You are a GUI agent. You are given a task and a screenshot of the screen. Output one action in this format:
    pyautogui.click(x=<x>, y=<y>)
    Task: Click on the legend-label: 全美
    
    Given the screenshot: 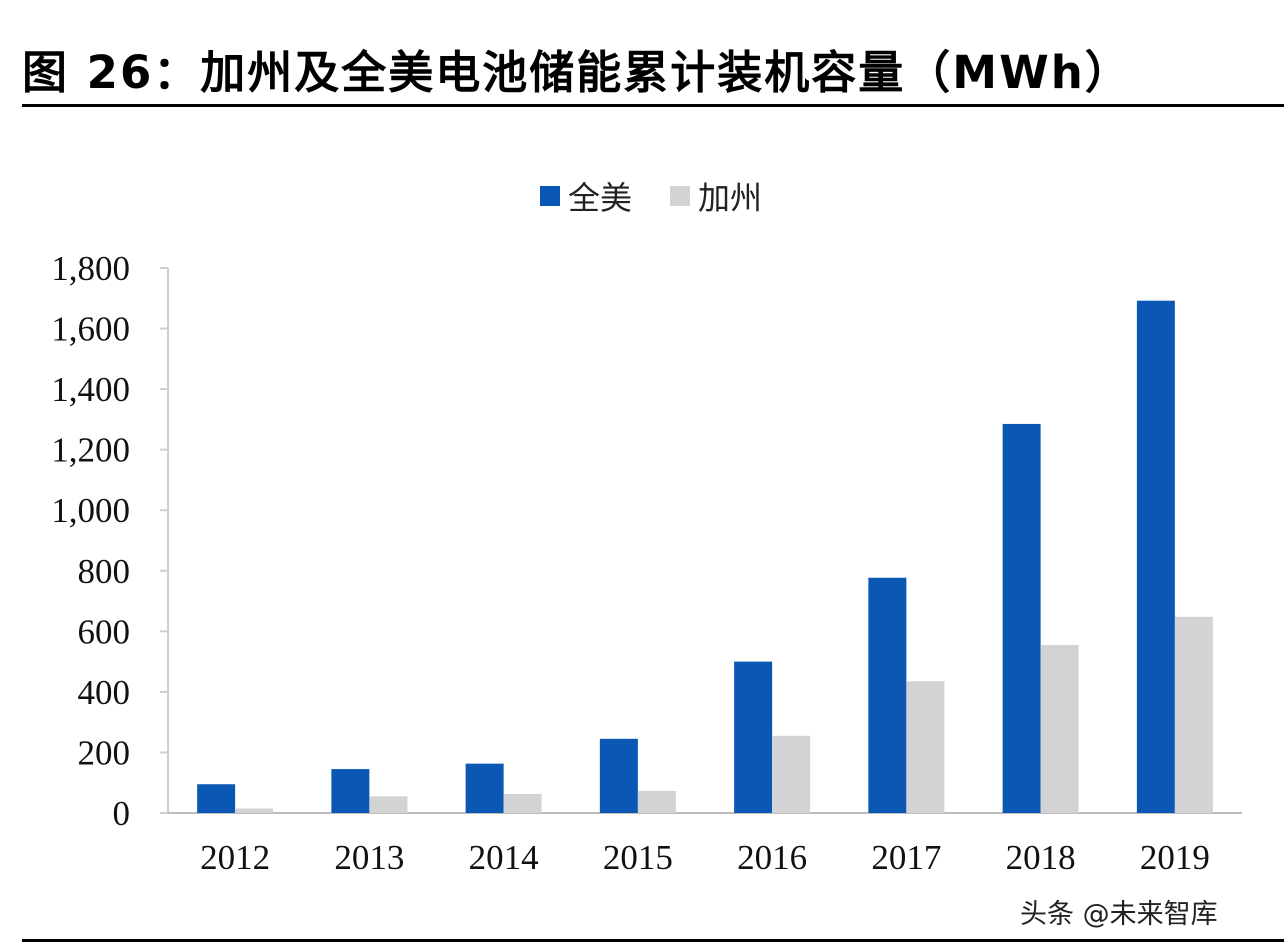 What is the action you would take?
    pyautogui.click(x=600, y=198)
    